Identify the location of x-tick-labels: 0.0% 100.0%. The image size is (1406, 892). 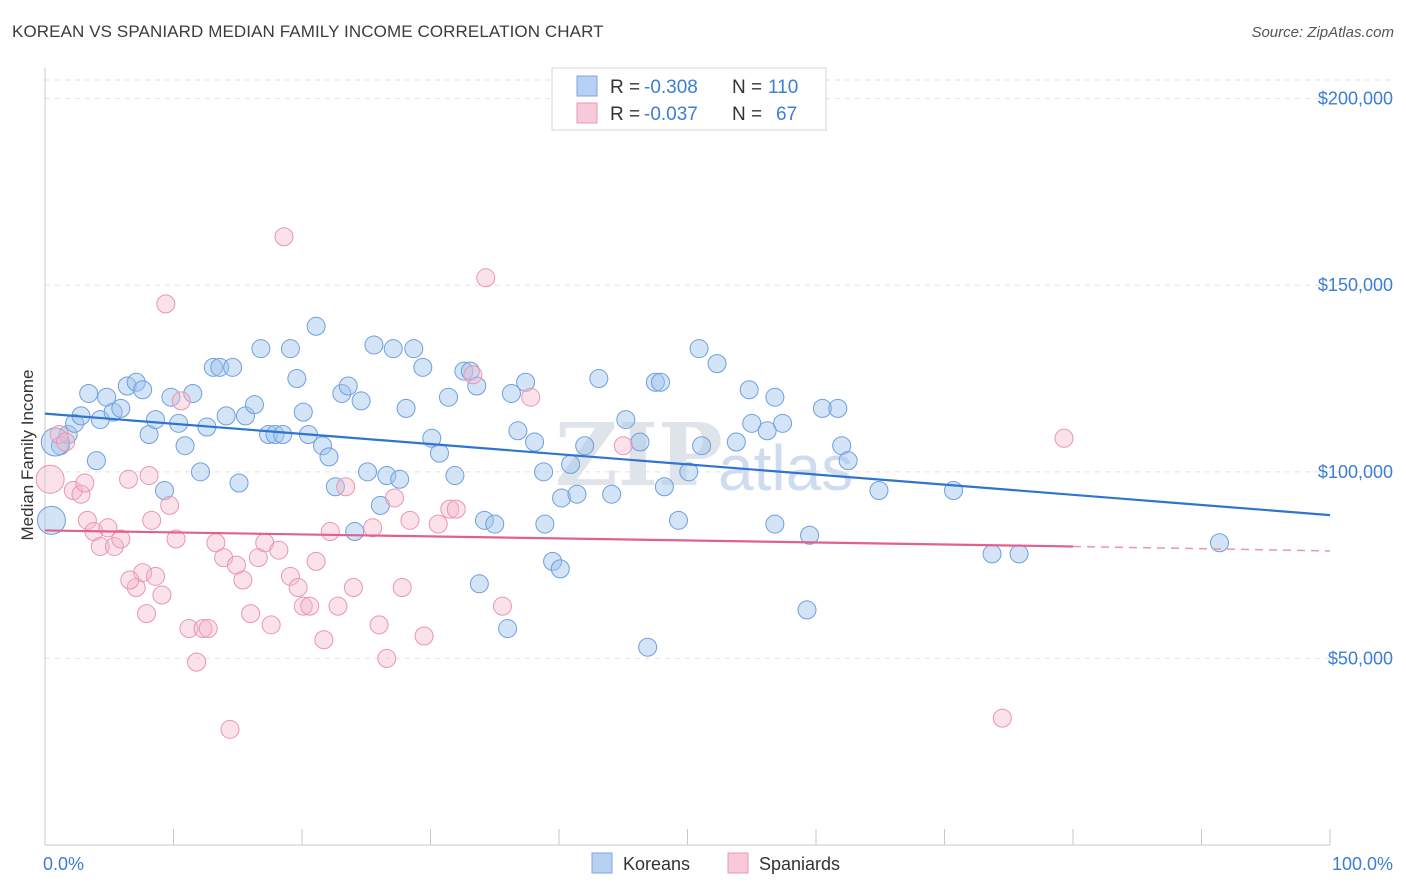
(718, 864).